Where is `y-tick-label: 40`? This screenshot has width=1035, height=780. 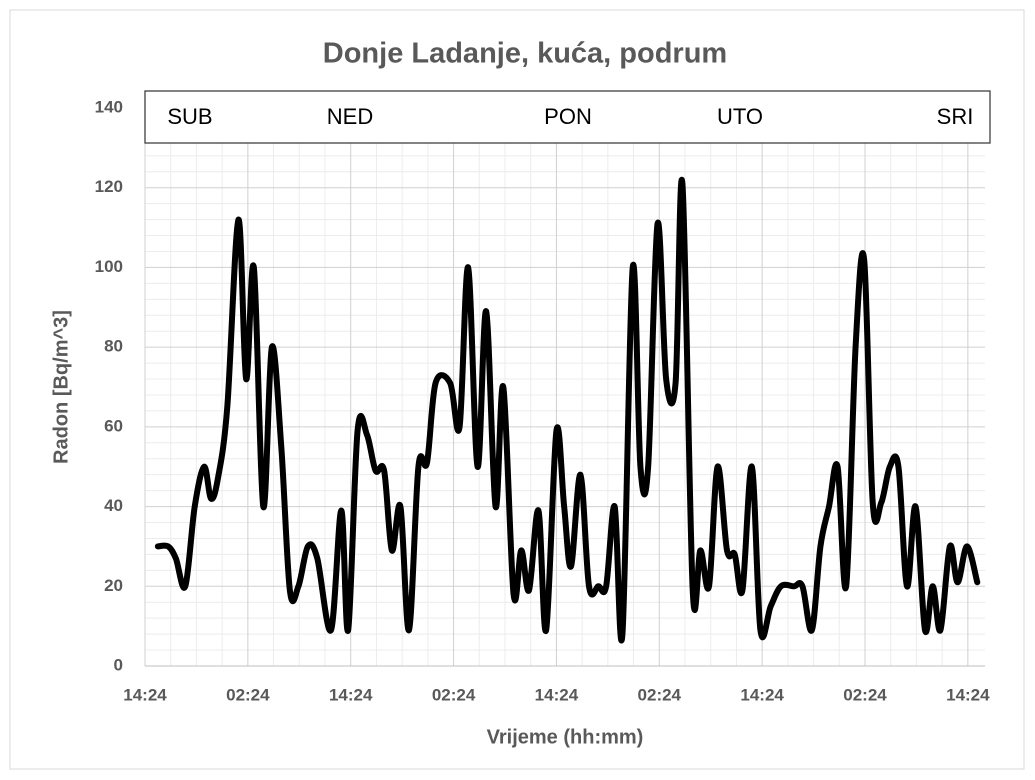
y-tick-label: 40 is located at coordinates (113, 505).